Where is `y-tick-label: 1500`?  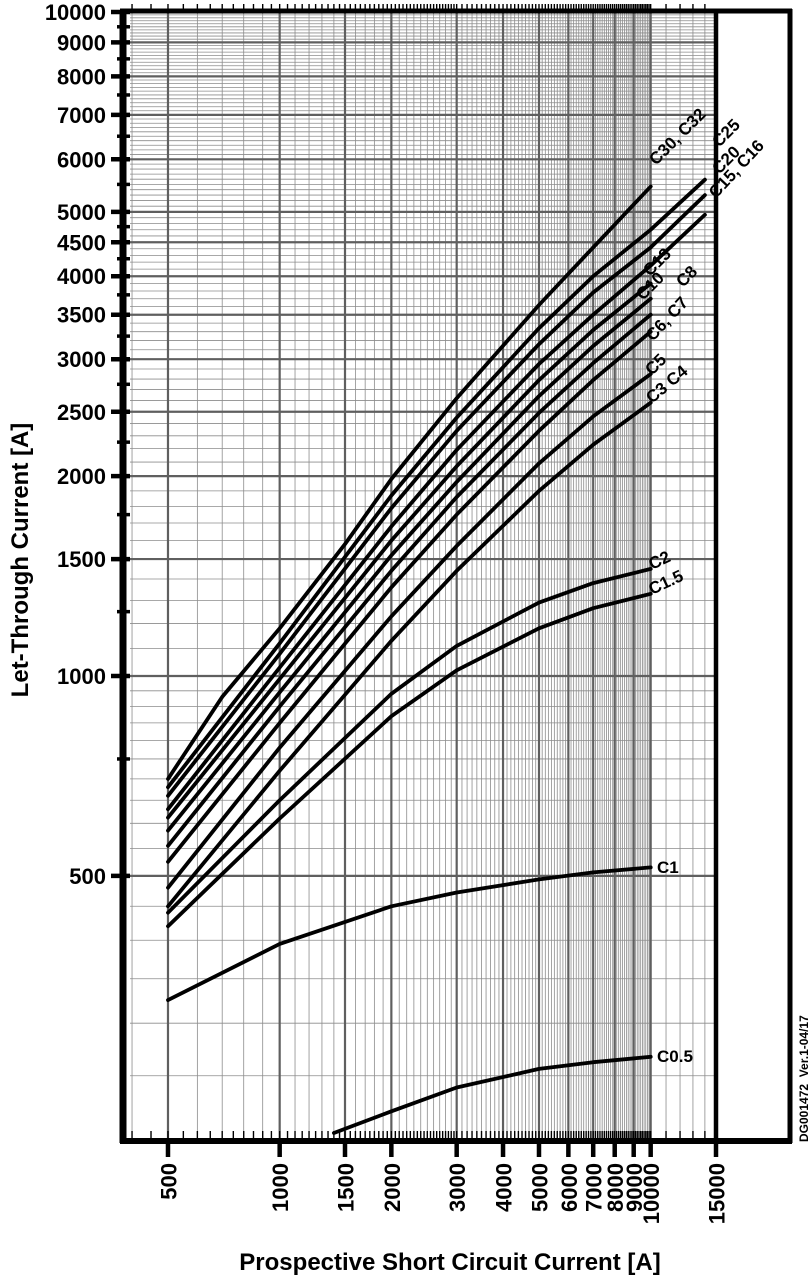 y-tick-label: 1500 is located at coordinates (81, 559).